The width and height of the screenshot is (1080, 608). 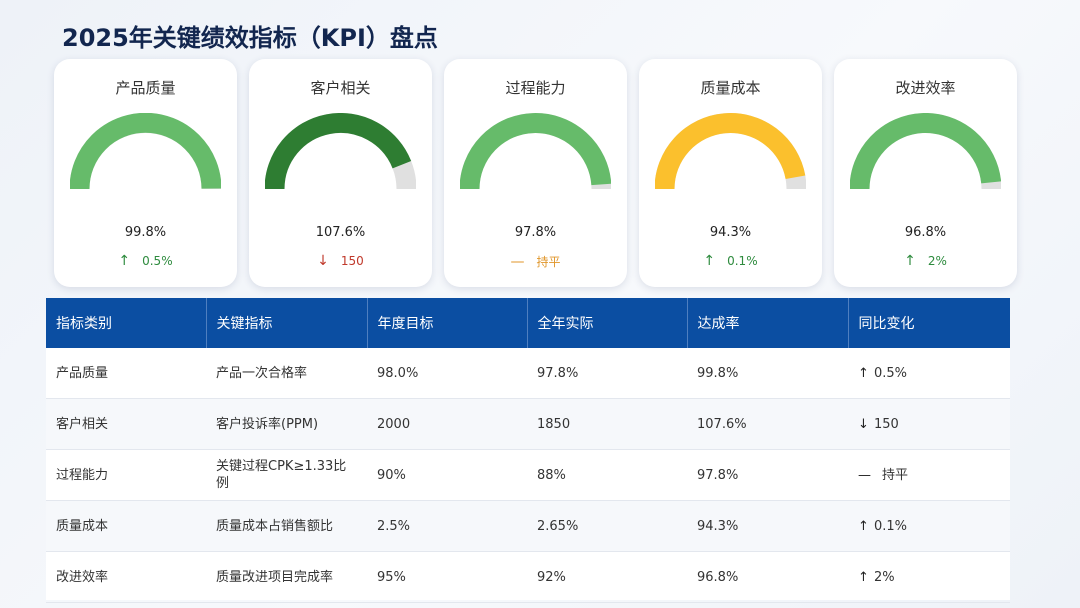 I want to click on kpi-card-change: ↑ 0.1%, so click(x=730, y=261).